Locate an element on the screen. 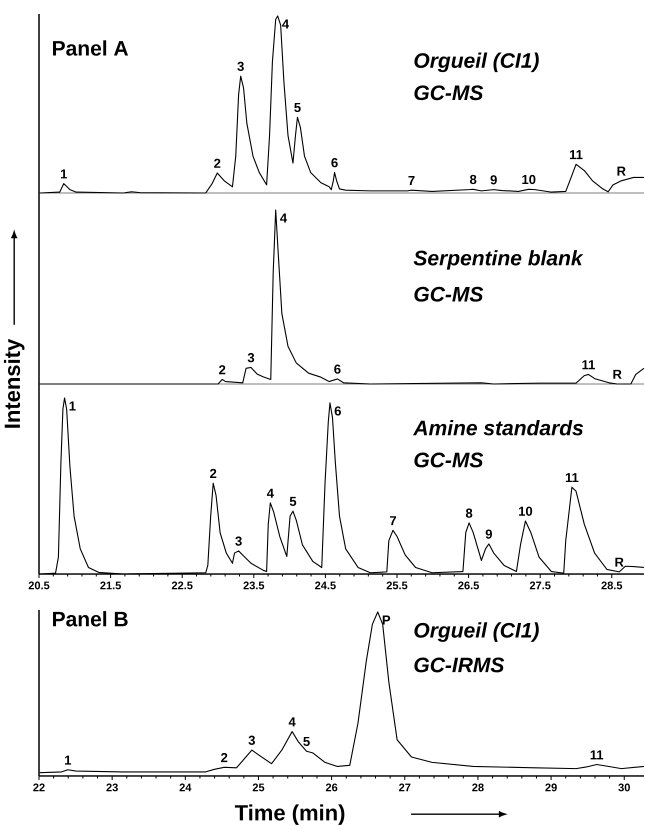  x-tick-label: 27 is located at coordinates (405, 788).